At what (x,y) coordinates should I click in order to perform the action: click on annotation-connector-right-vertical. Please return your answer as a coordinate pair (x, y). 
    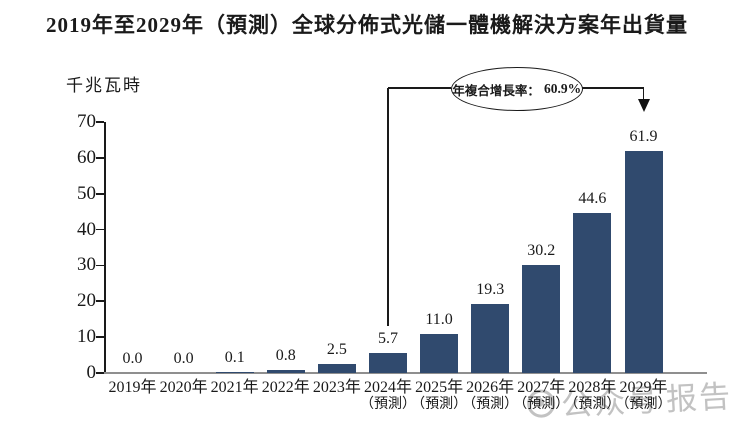
    Looking at the image, I should click on (643, 94).